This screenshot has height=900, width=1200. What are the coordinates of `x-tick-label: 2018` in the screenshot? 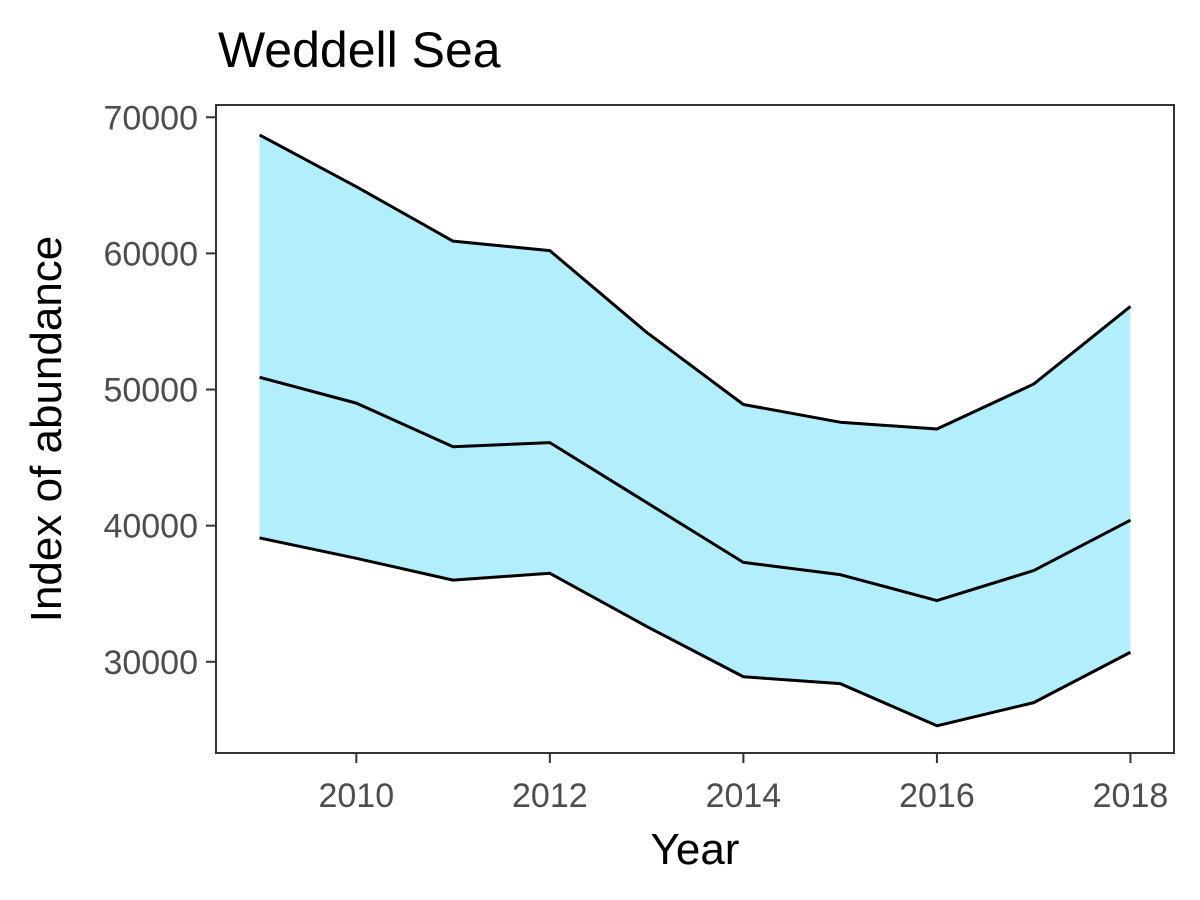 It's located at (1131, 796).